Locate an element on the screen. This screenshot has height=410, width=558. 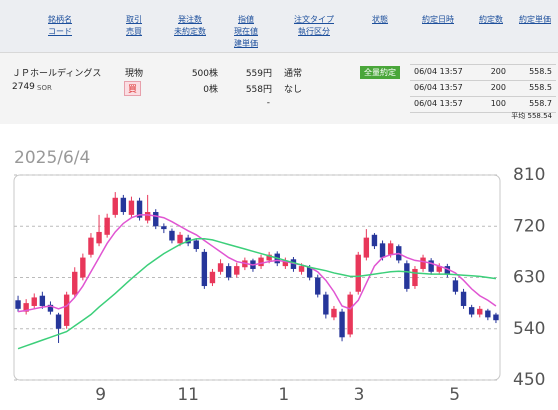
column-header: 発注数 is located at coordinates (190, 19).